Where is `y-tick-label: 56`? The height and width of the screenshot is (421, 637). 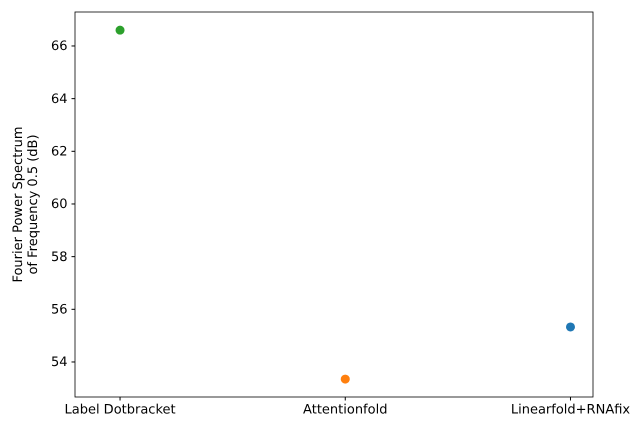
y-tick-label: 56 is located at coordinates (59, 310).